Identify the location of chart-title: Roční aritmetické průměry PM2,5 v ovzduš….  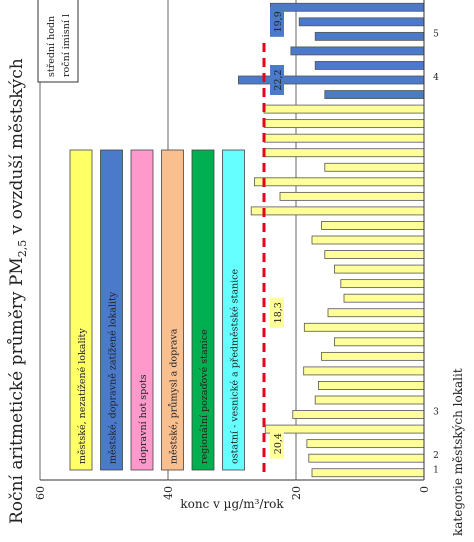
(18, 291).